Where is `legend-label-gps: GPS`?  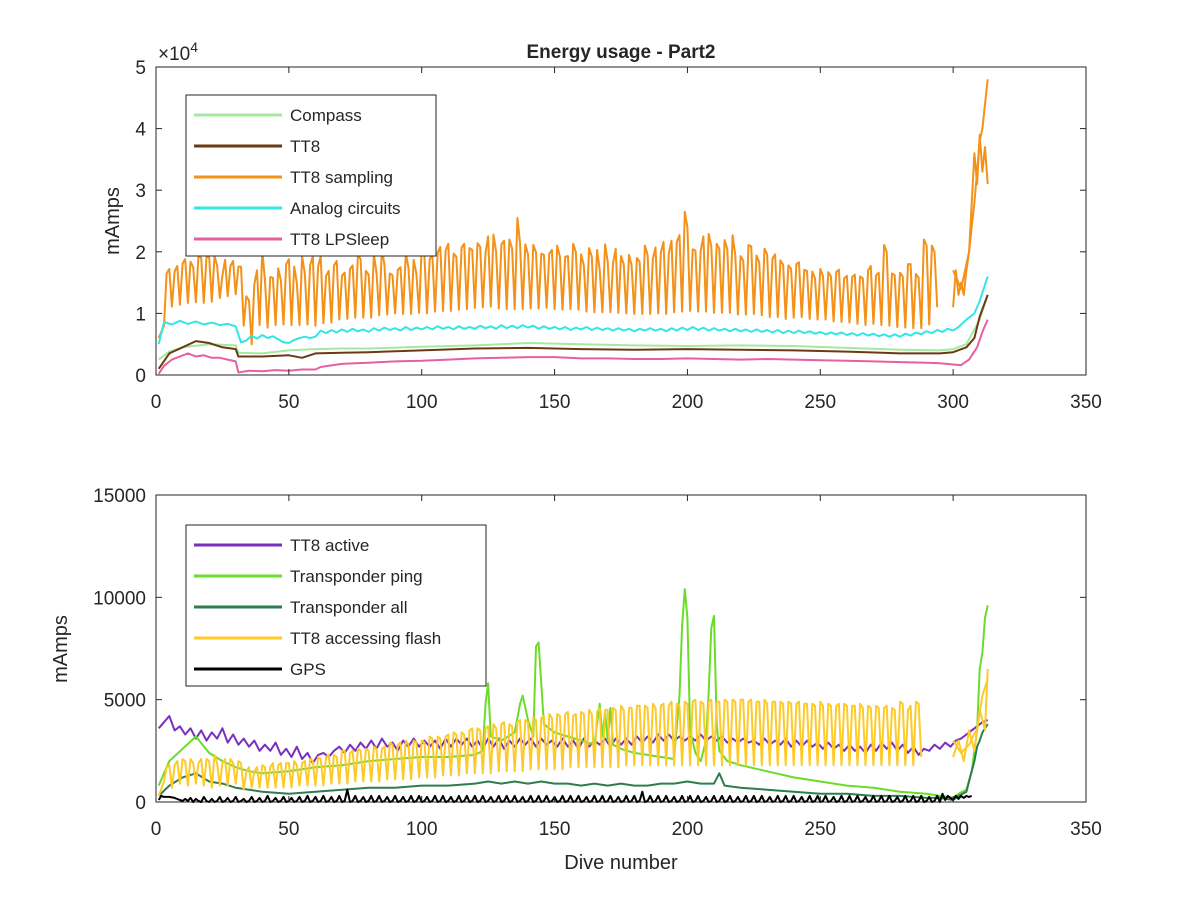
legend-label-gps: GPS is located at coordinates (308, 669).